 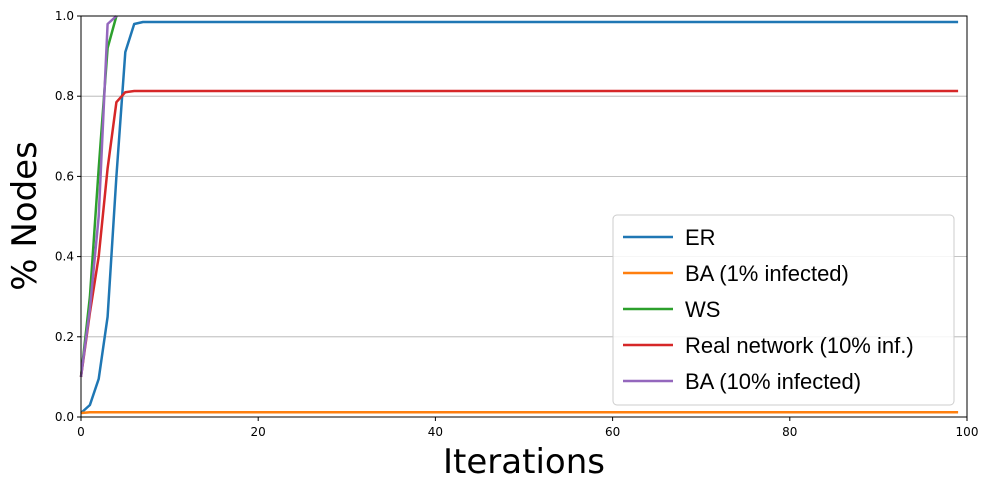 What do you see at coordinates (799, 345) in the screenshot?
I see `legend-label: Real network (10% inf.)` at bounding box center [799, 345].